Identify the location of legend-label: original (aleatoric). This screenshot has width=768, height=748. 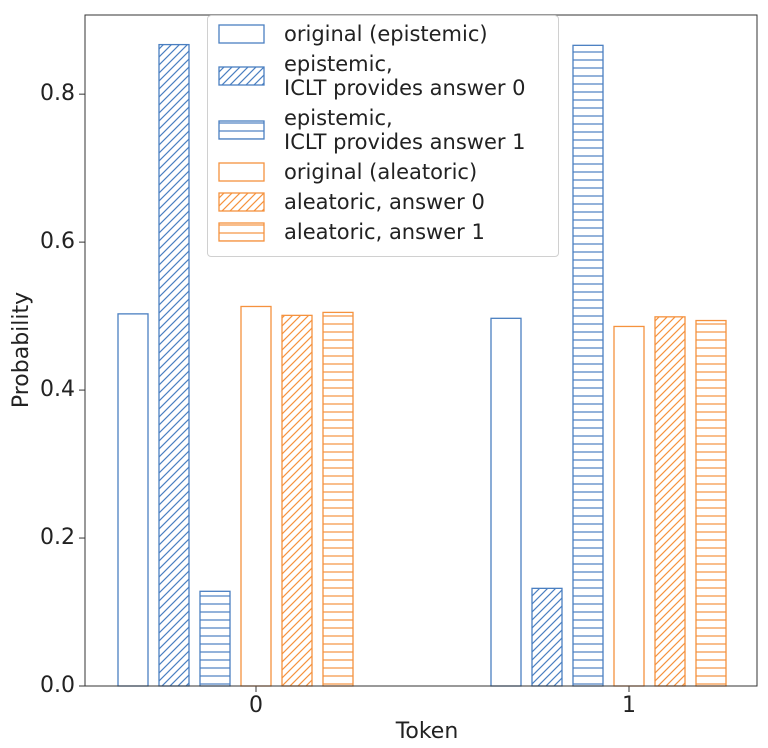
(381, 172).